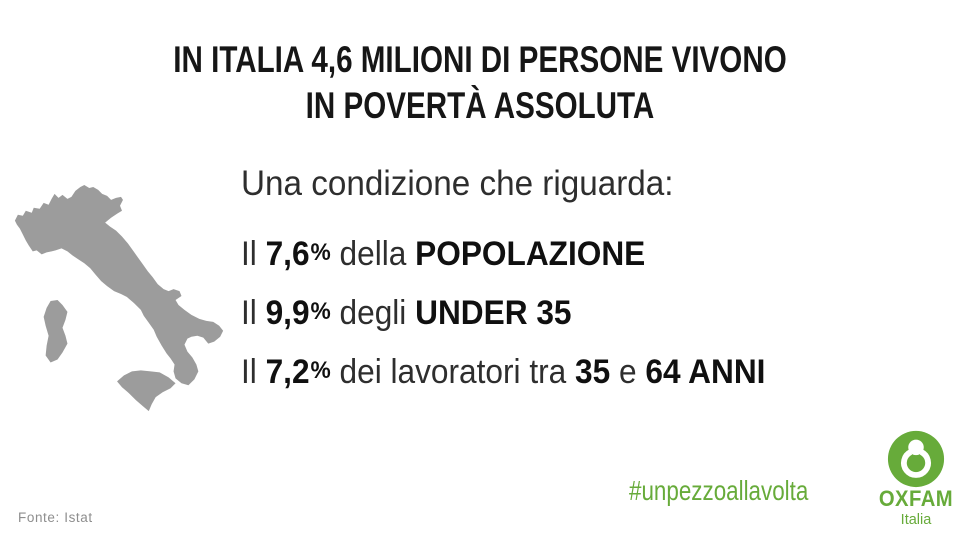 This screenshot has height=540, width=960. What do you see at coordinates (916, 498) in the screenshot?
I see `oxfam-wordmark: OXFAM` at bounding box center [916, 498].